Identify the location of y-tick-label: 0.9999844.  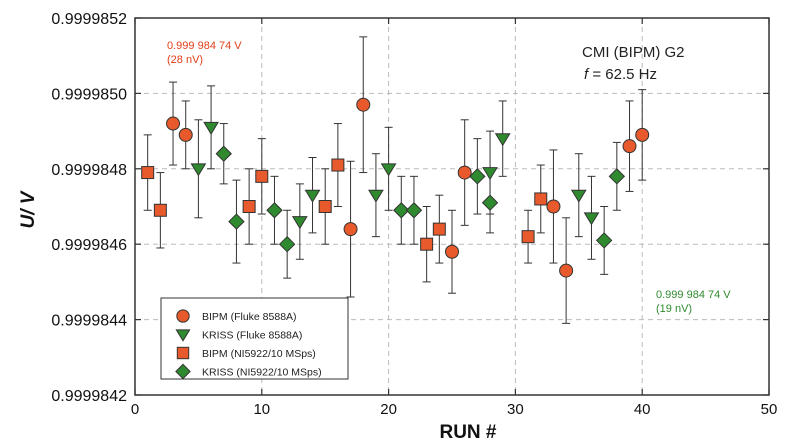
(89, 321).